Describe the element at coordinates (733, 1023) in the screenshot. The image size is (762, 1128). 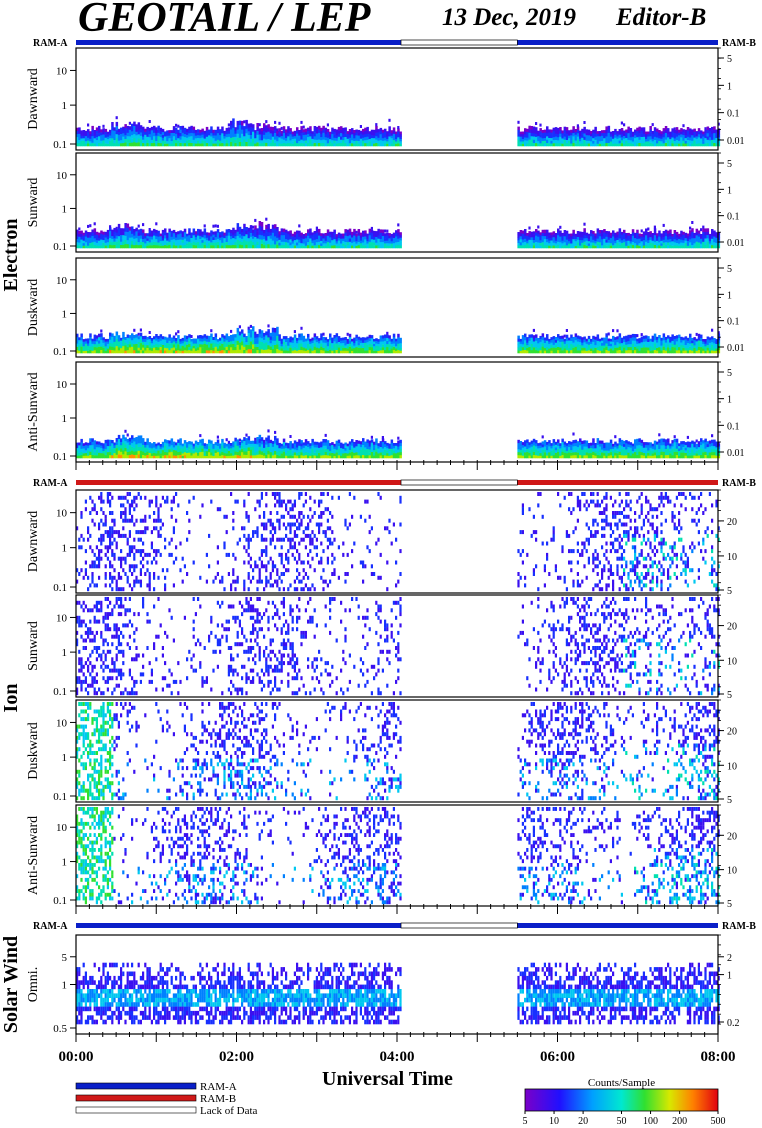
I see `right-tick-label: 0.2` at that location.